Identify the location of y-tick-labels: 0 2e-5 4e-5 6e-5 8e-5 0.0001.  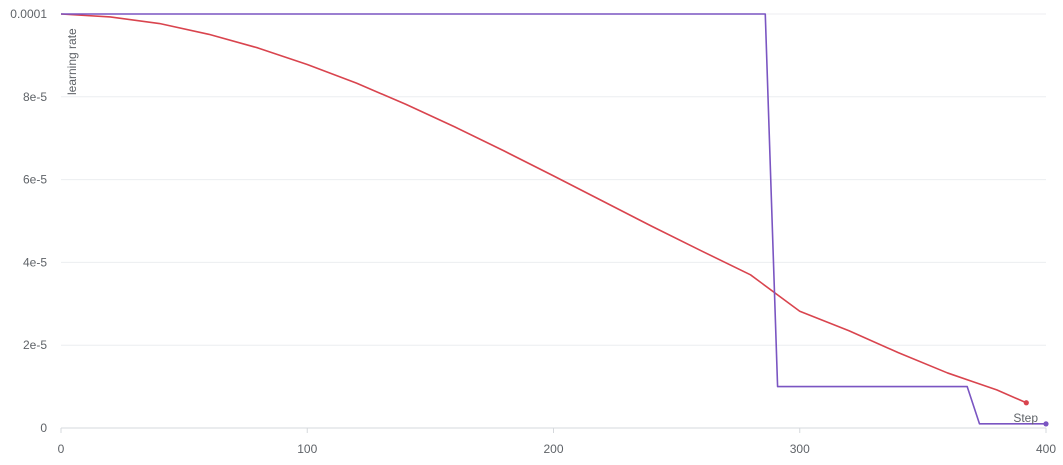
(28, 221).